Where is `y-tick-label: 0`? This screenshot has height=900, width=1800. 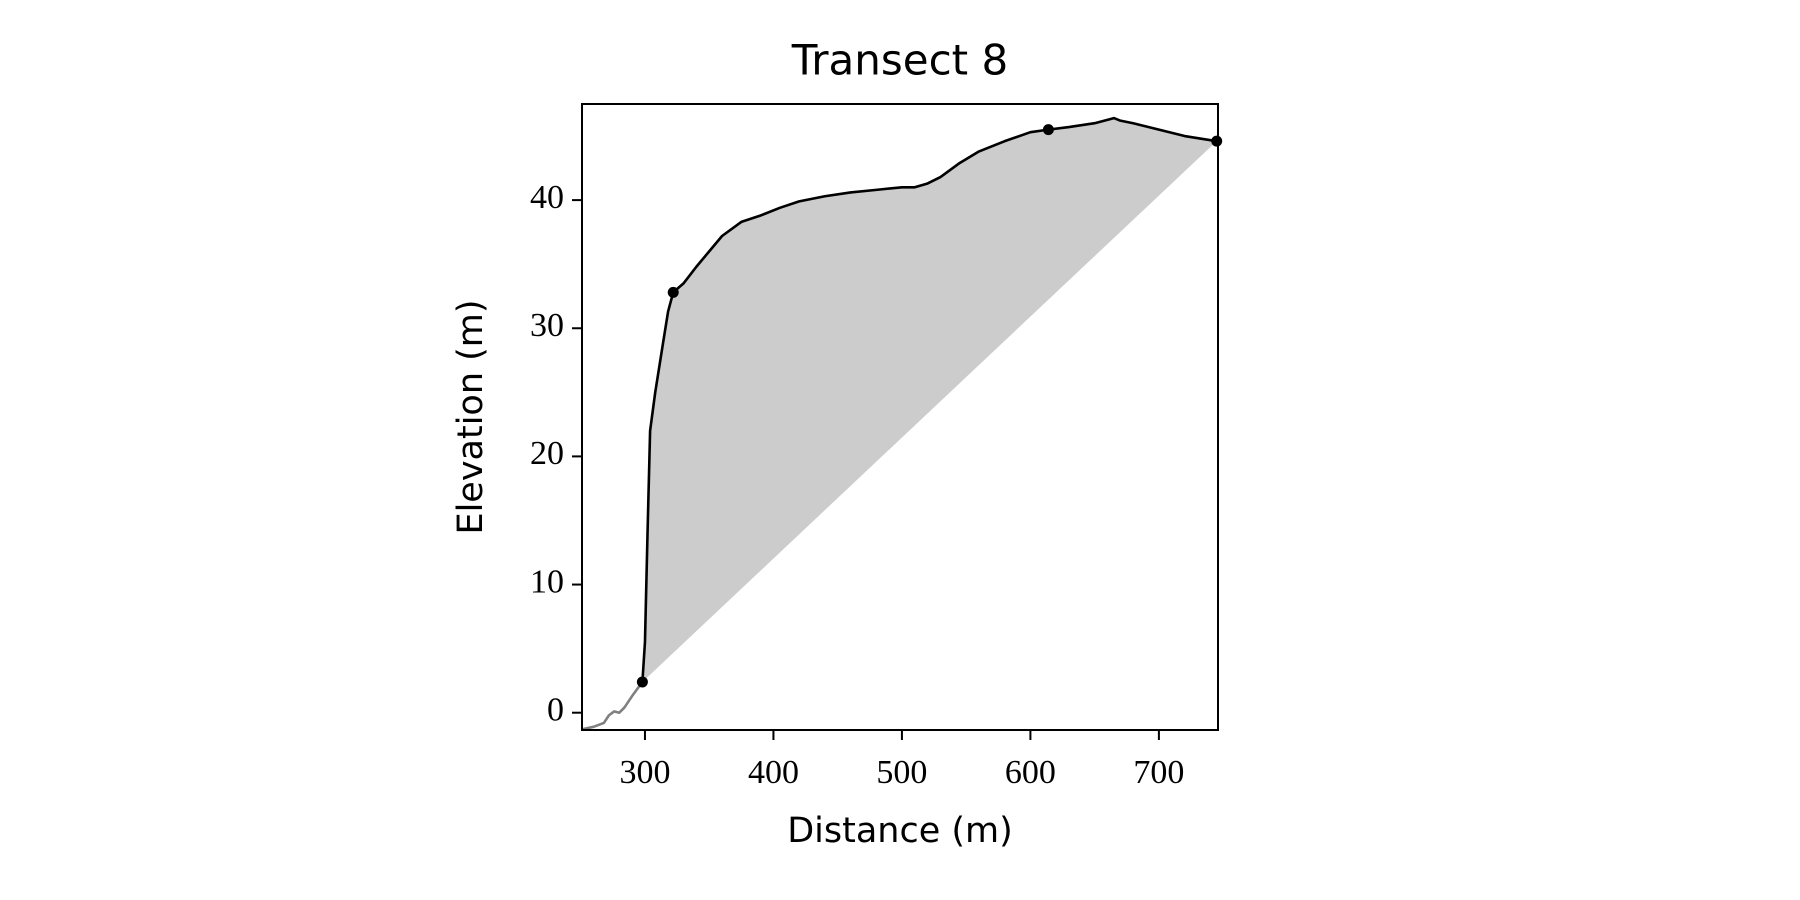 y-tick-label: 0 is located at coordinates (555, 709).